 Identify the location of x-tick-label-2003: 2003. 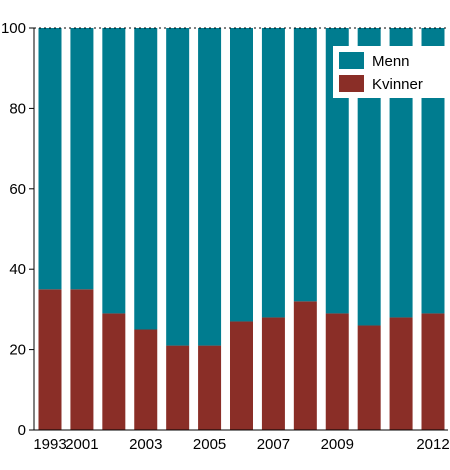
(145, 444).